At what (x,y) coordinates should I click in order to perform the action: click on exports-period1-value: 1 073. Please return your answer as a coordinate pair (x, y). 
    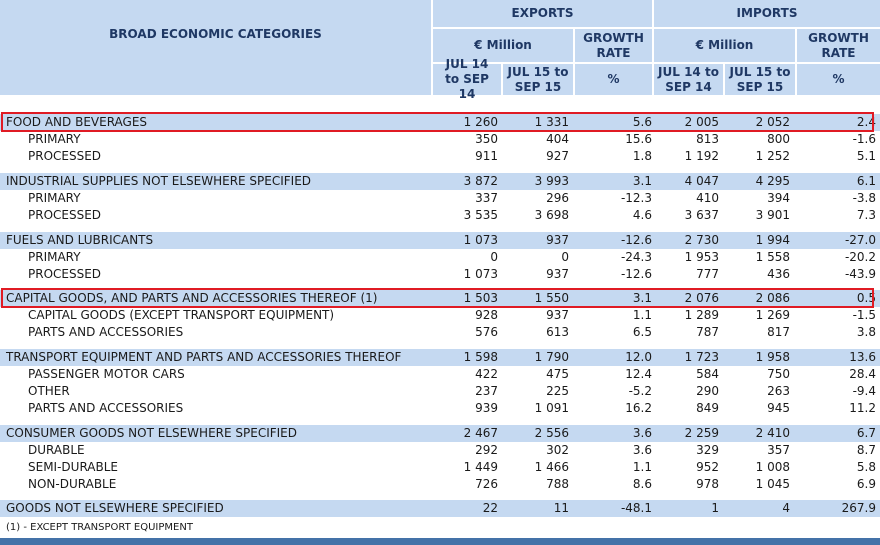
    Looking at the image, I should click on (480, 274).